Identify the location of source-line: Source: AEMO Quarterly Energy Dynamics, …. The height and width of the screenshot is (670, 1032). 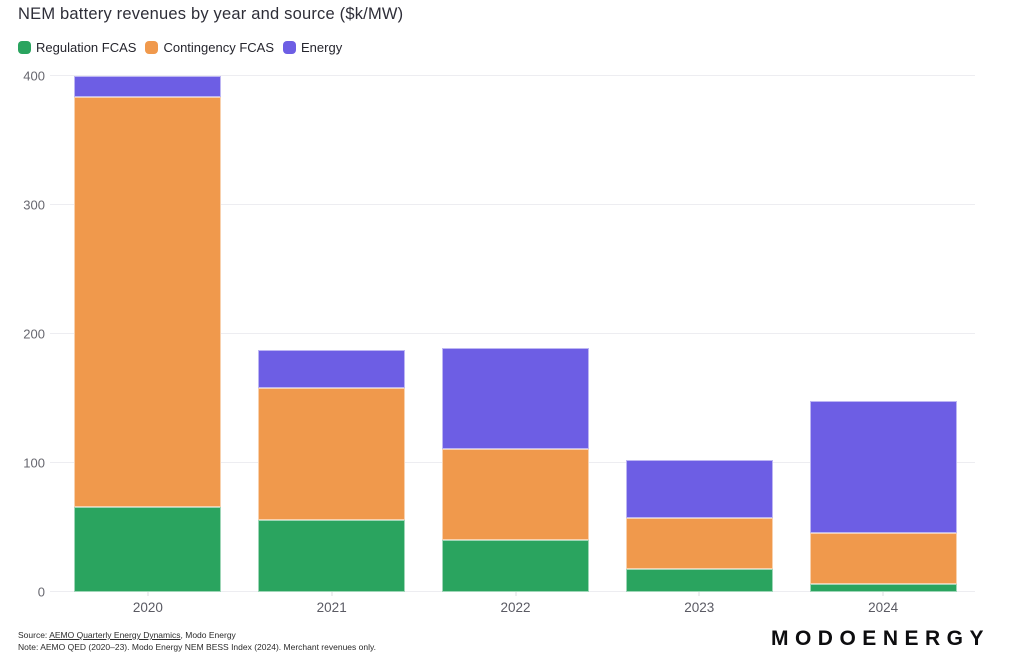
(197, 635).